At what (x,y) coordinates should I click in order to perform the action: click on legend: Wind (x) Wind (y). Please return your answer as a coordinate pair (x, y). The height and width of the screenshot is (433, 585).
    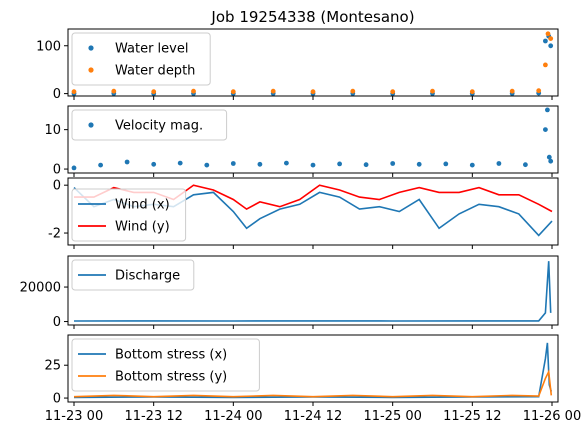
    Looking at the image, I should click on (129, 215).